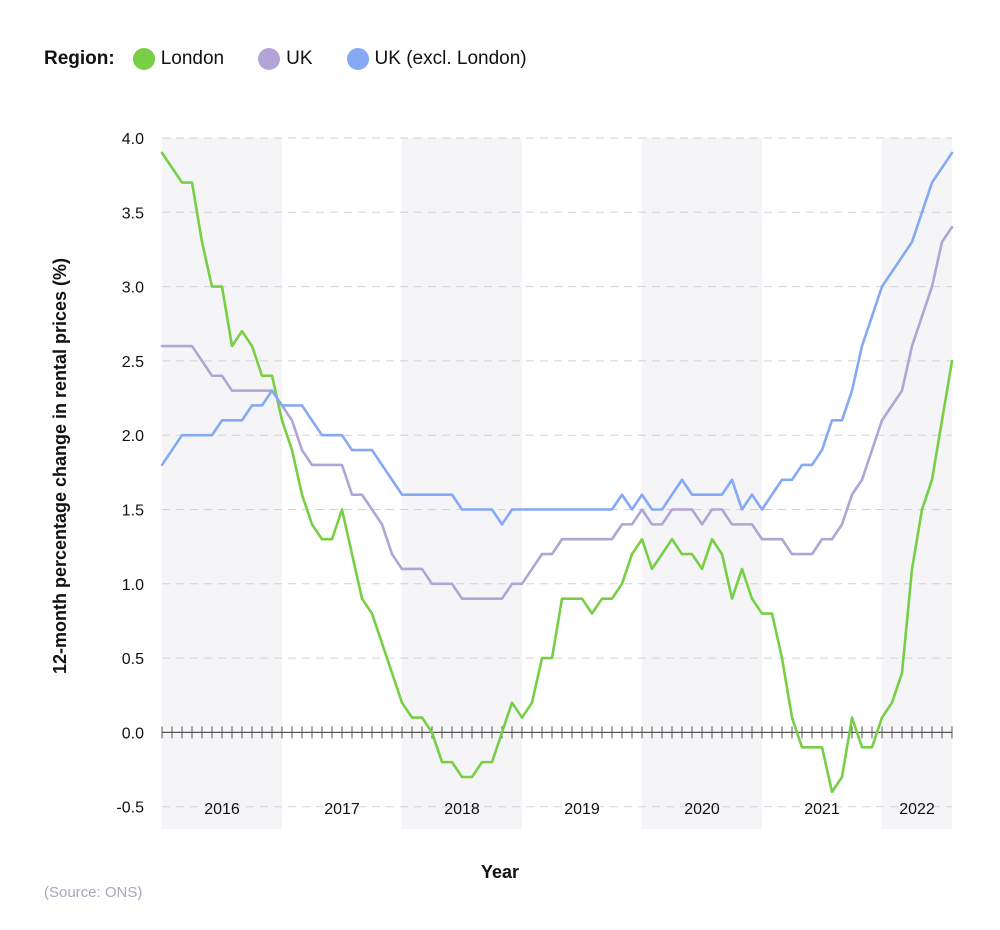 This screenshot has height=930, width=1000. Describe the element at coordinates (130, 474) in the screenshot. I see `y-axis-ticks: 4.0 3.5 3.0 2.5 2.0 1.5 1.0 0.5 0.0 -0.5` at that location.